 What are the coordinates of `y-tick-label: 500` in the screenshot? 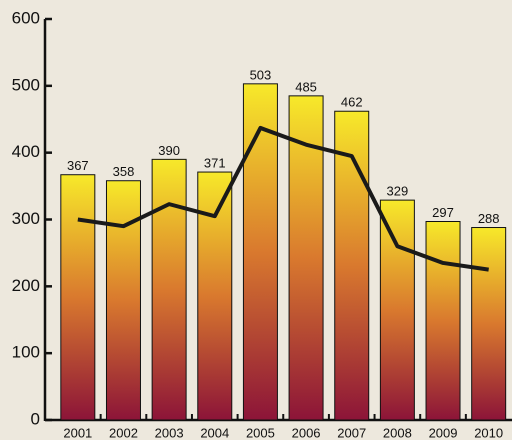 It's located at (26, 84).